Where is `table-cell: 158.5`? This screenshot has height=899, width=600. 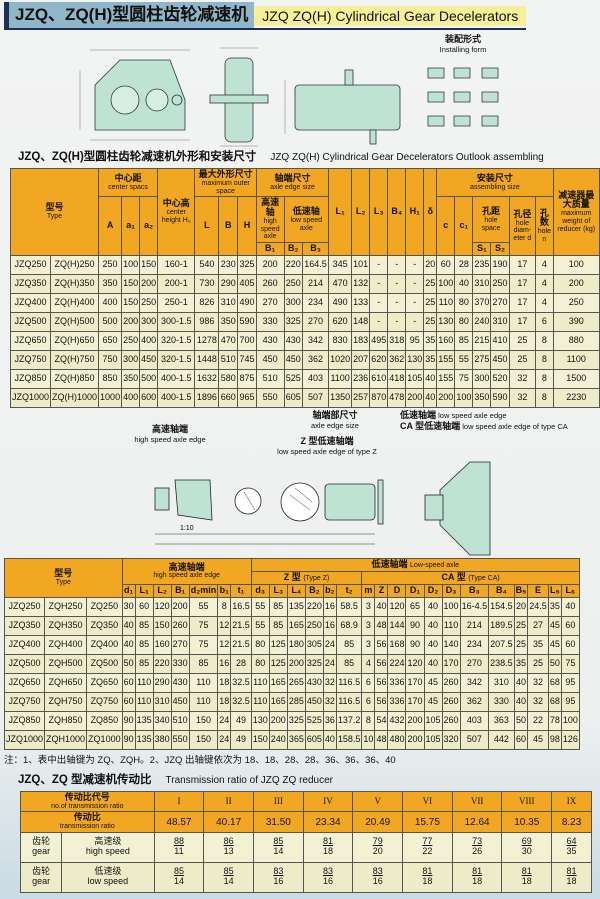
table-cell: 158.5 is located at coordinates (349, 739).